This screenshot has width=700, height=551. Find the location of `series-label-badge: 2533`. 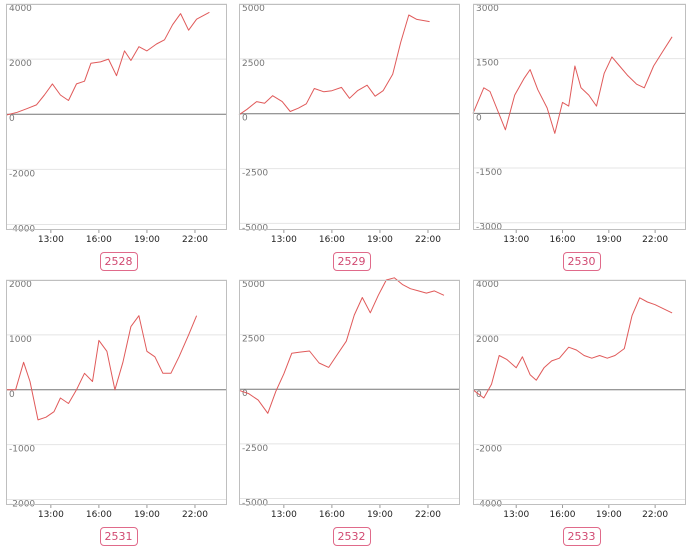

series-label-badge: 2533 is located at coordinates (581, 536).